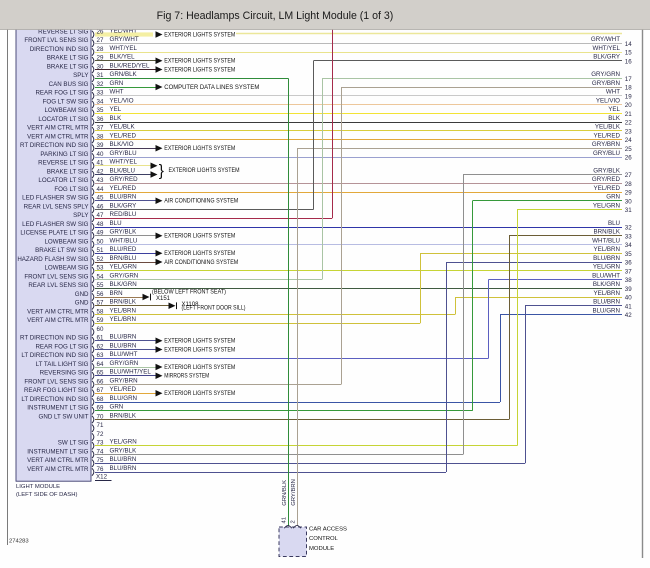  What do you see at coordinates (56, 206) in the screenshot?
I see `svg-text: REAR LVL SENS SPLY` at bounding box center [56, 206].